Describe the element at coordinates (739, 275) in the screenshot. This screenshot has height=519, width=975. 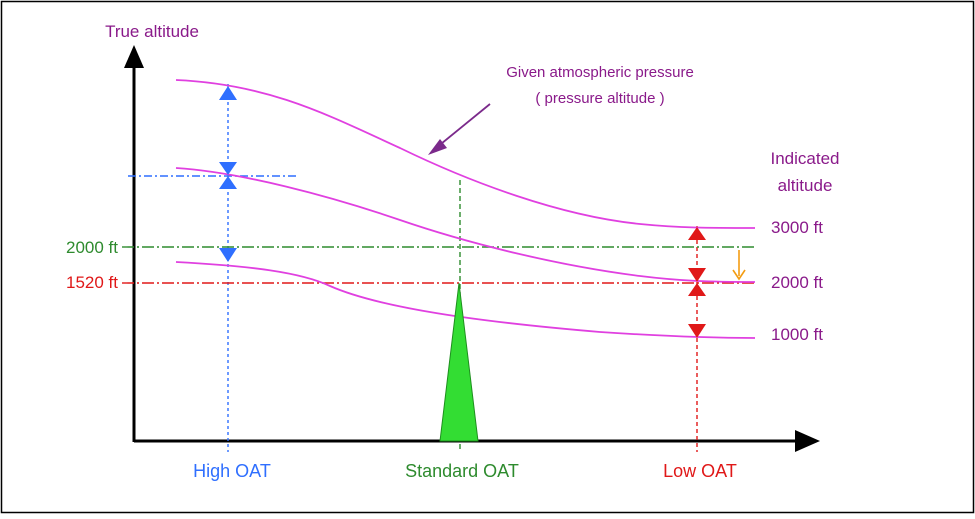
I see `orange-arrow-head` at that location.